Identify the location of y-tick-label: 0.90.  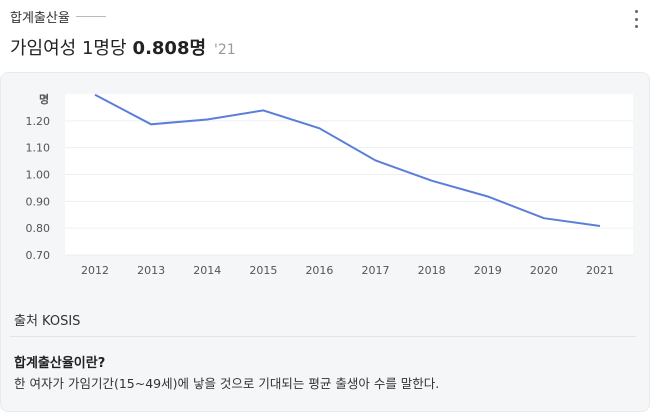
(38, 201).